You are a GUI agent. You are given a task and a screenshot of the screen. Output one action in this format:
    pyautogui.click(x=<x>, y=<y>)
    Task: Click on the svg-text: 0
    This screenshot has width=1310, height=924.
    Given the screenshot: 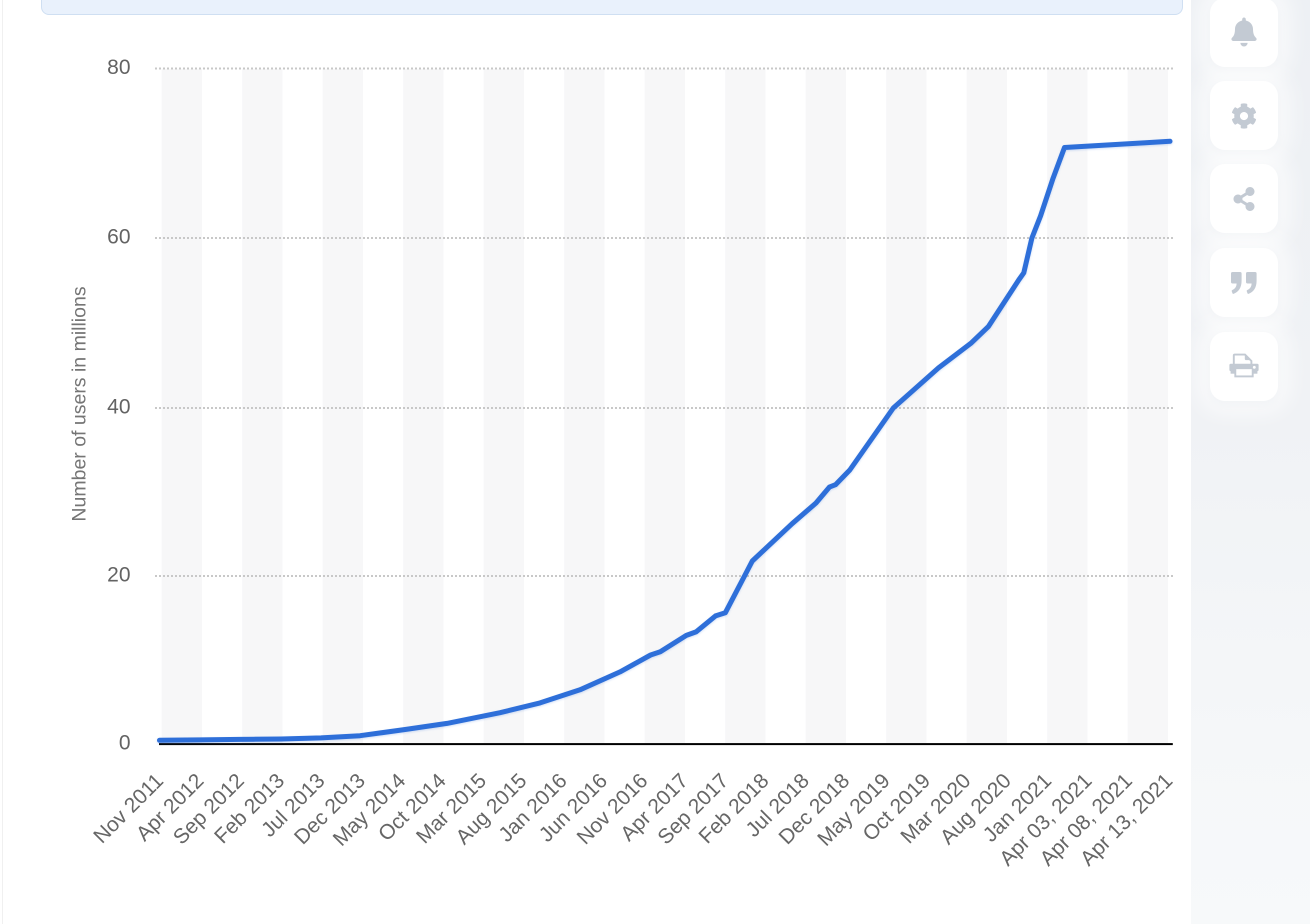 What is the action you would take?
    pyautogui.click(x=125, y=743)
    